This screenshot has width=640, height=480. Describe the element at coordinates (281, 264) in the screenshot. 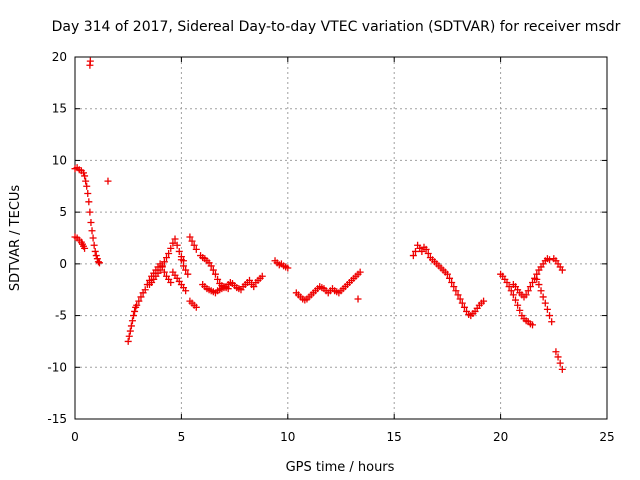

I see `series-segment-9-10h` at that location.